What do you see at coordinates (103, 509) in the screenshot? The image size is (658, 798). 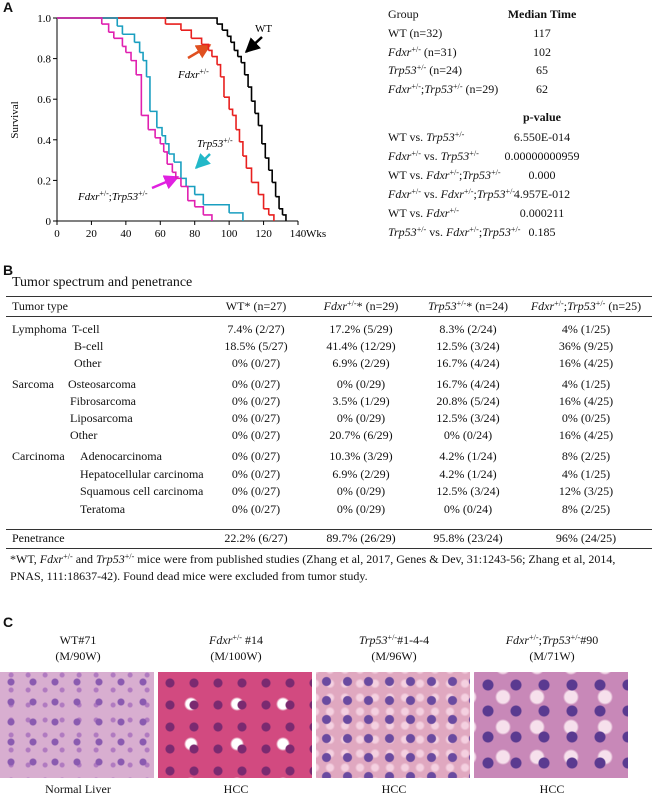 I see `tumor-type: Teratoma` at bounding box center [103, 509].